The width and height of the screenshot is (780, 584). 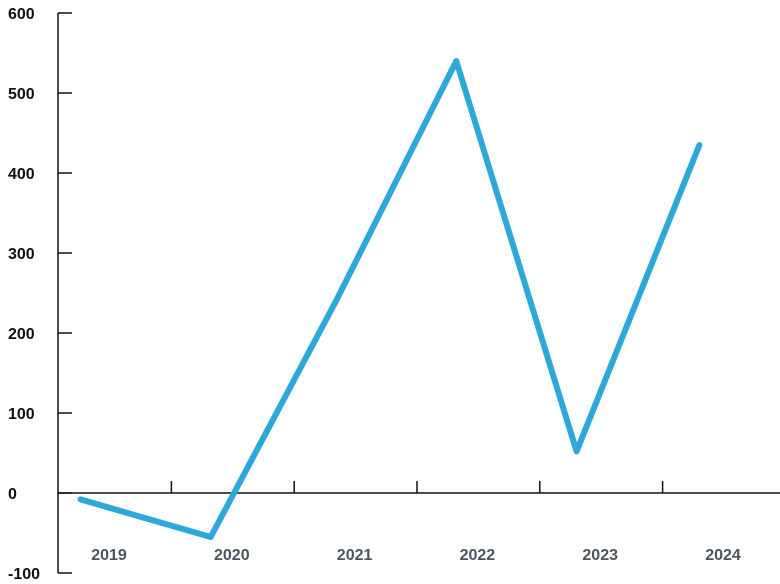 What do you see at coordinates (723, 555) in the screenshot?
I see `x-tick-label: 2024` at bounding box center [723, 555].